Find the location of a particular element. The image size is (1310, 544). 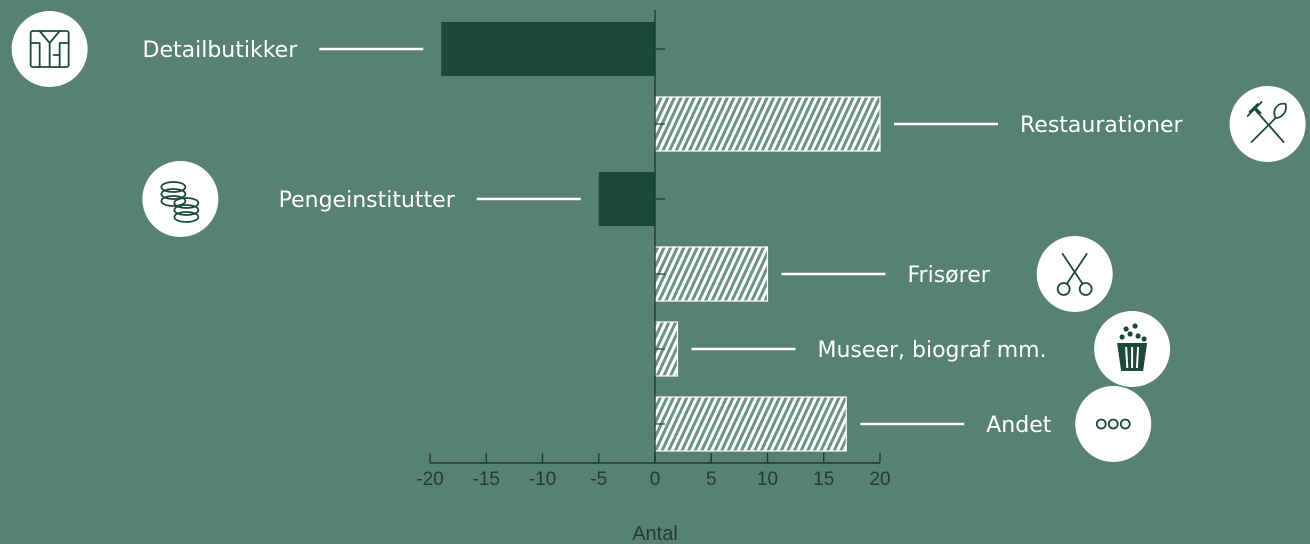

scissors-icon is located at coordinates (1074, 274).